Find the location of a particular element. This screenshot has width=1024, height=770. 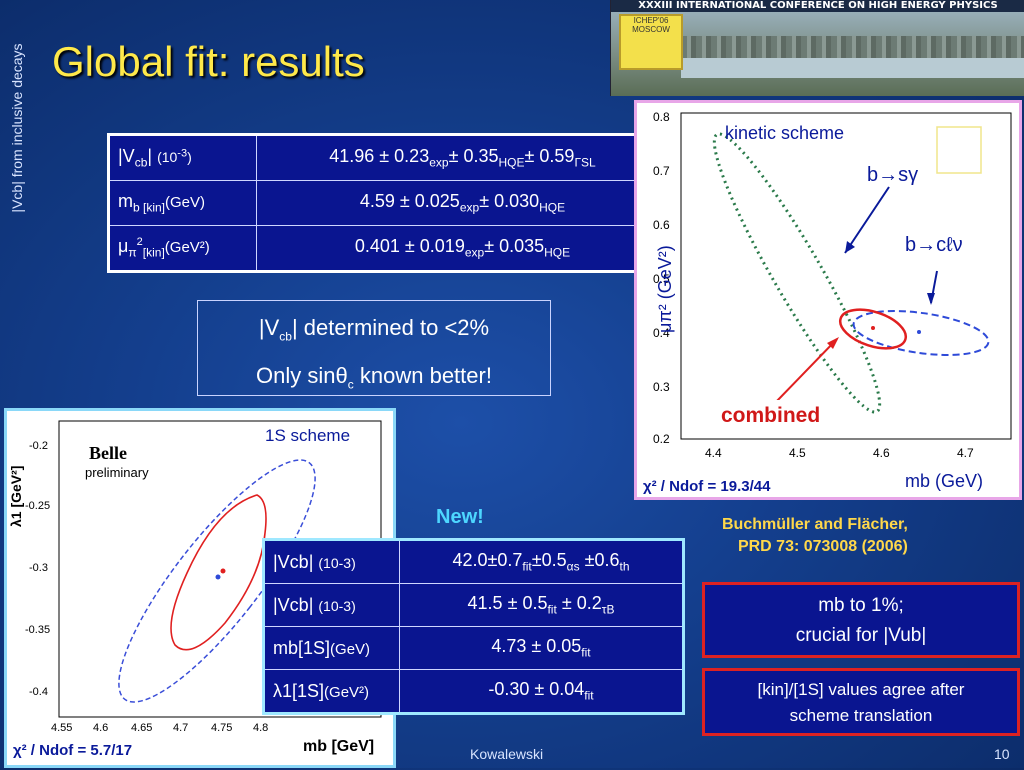

bclnu-center is located at coordinates (919, 332).